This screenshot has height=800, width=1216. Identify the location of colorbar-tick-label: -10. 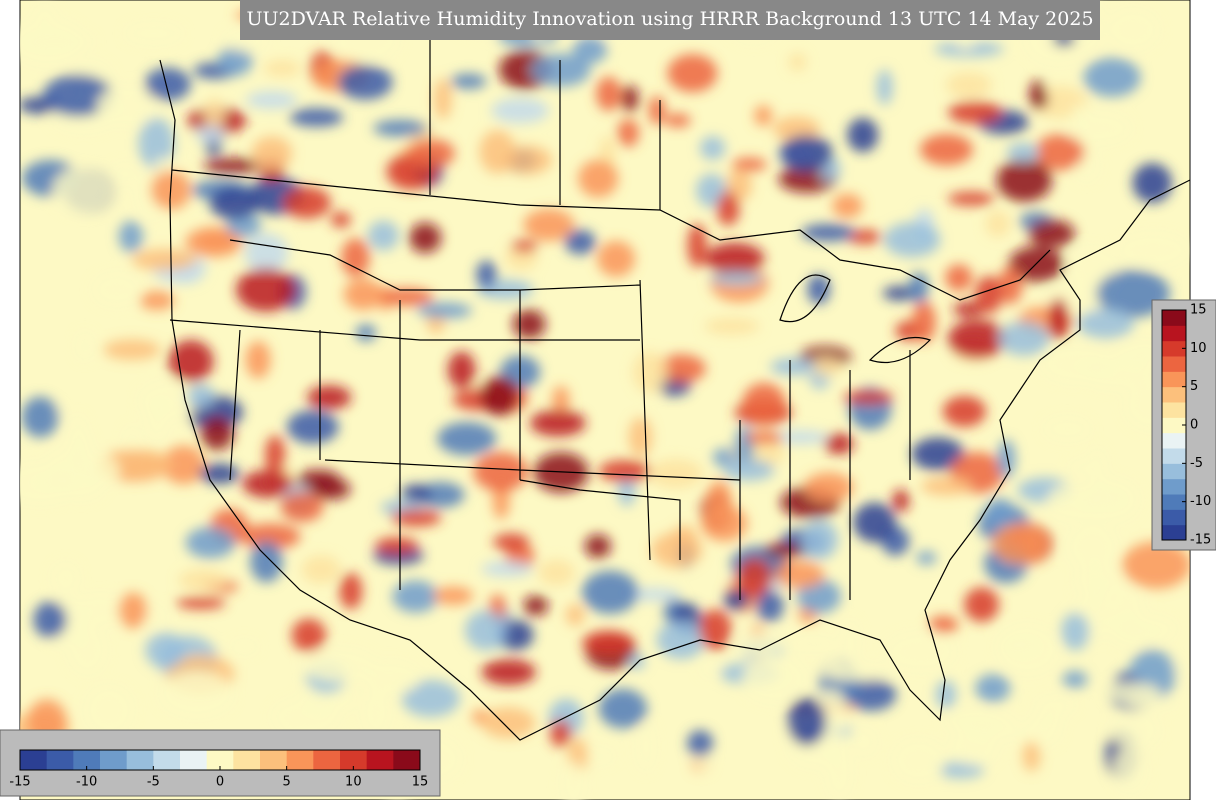
(86, 782).